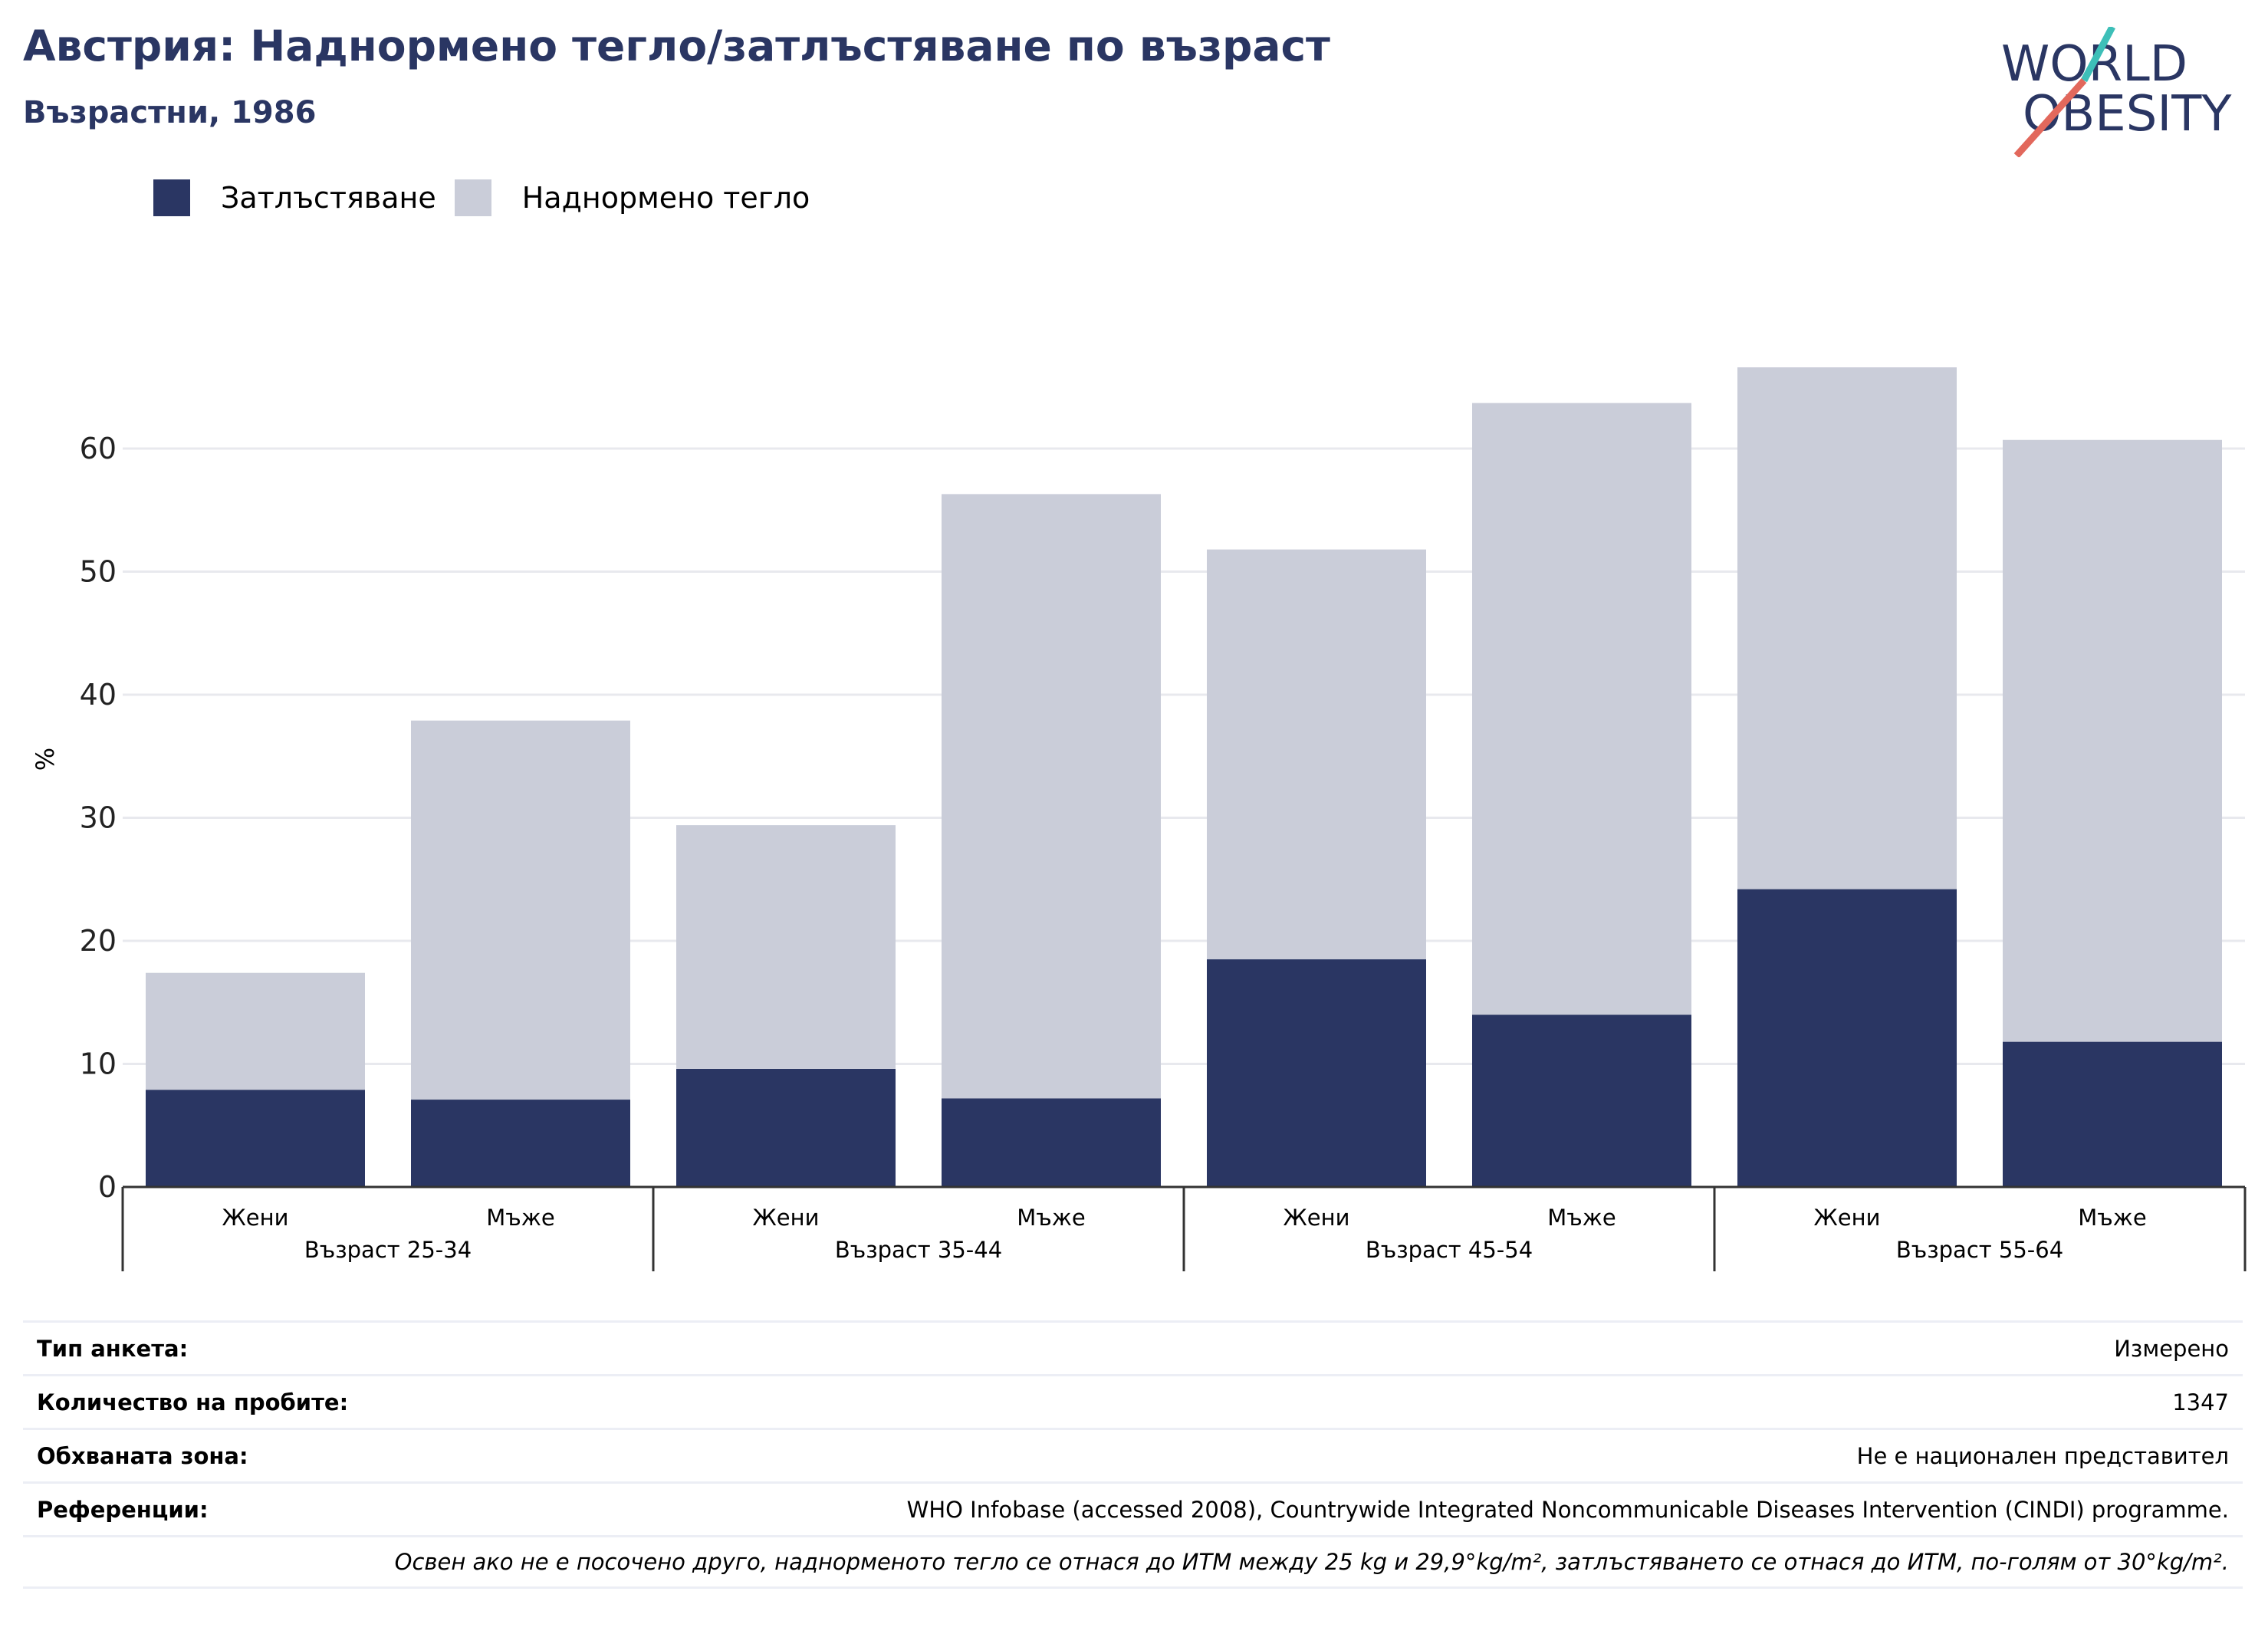  What do you see at coordinates (98, 572) in the screenshot?
I see `y-tick-label: 50` at bounding box center [98, 572].